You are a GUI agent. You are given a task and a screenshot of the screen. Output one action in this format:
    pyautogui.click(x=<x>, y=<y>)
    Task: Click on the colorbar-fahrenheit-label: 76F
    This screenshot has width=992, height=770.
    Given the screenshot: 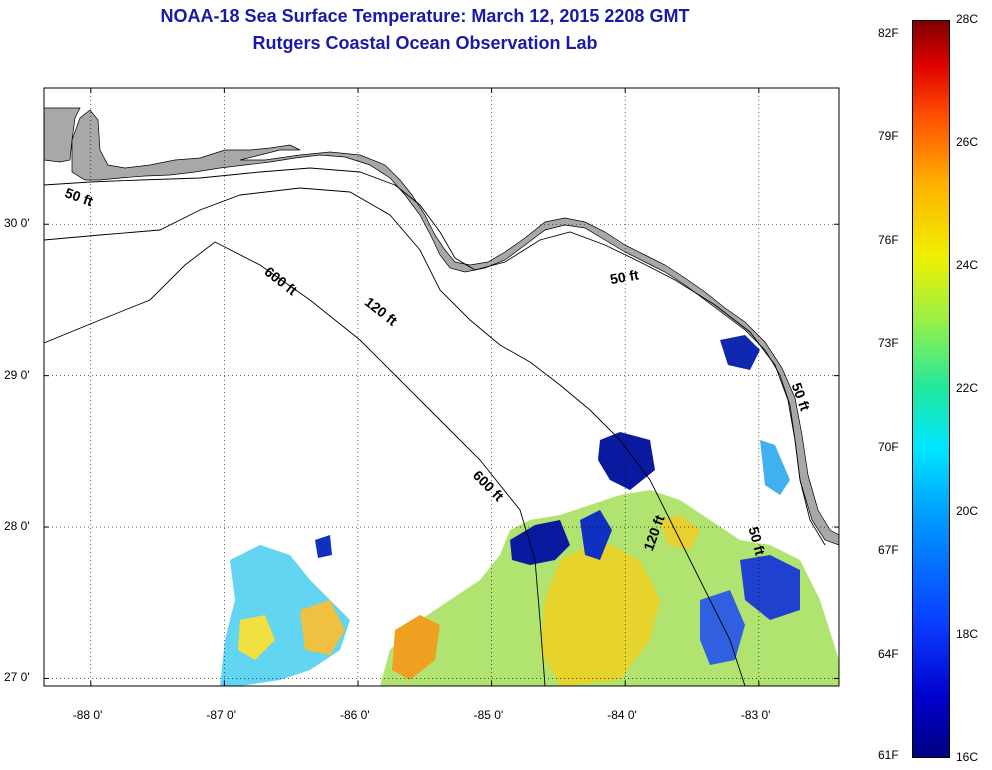 What is the action you would take?
    pyautogui.click(x=888, y=239)
    